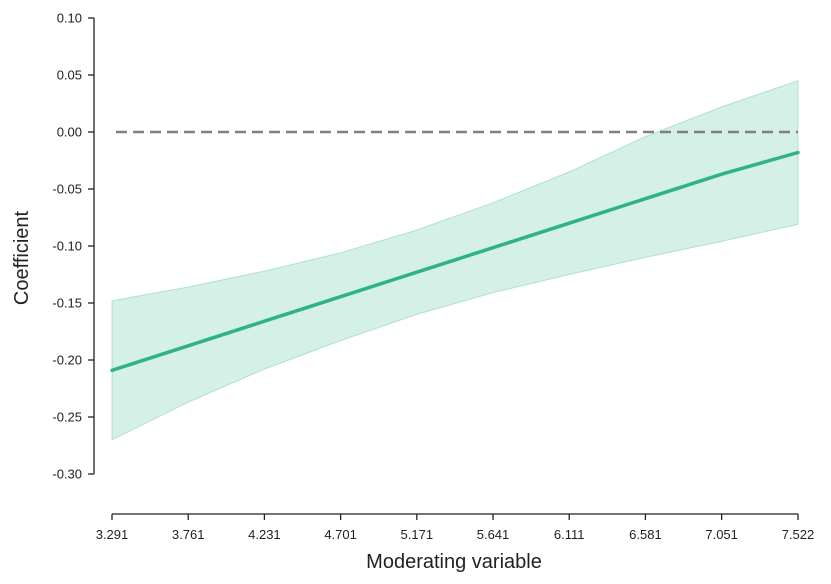  What do you see at coordinates (454, 562) in the screenshot?
I see `x-axis-title: Moderating variable` at bounding box center [454, 562].